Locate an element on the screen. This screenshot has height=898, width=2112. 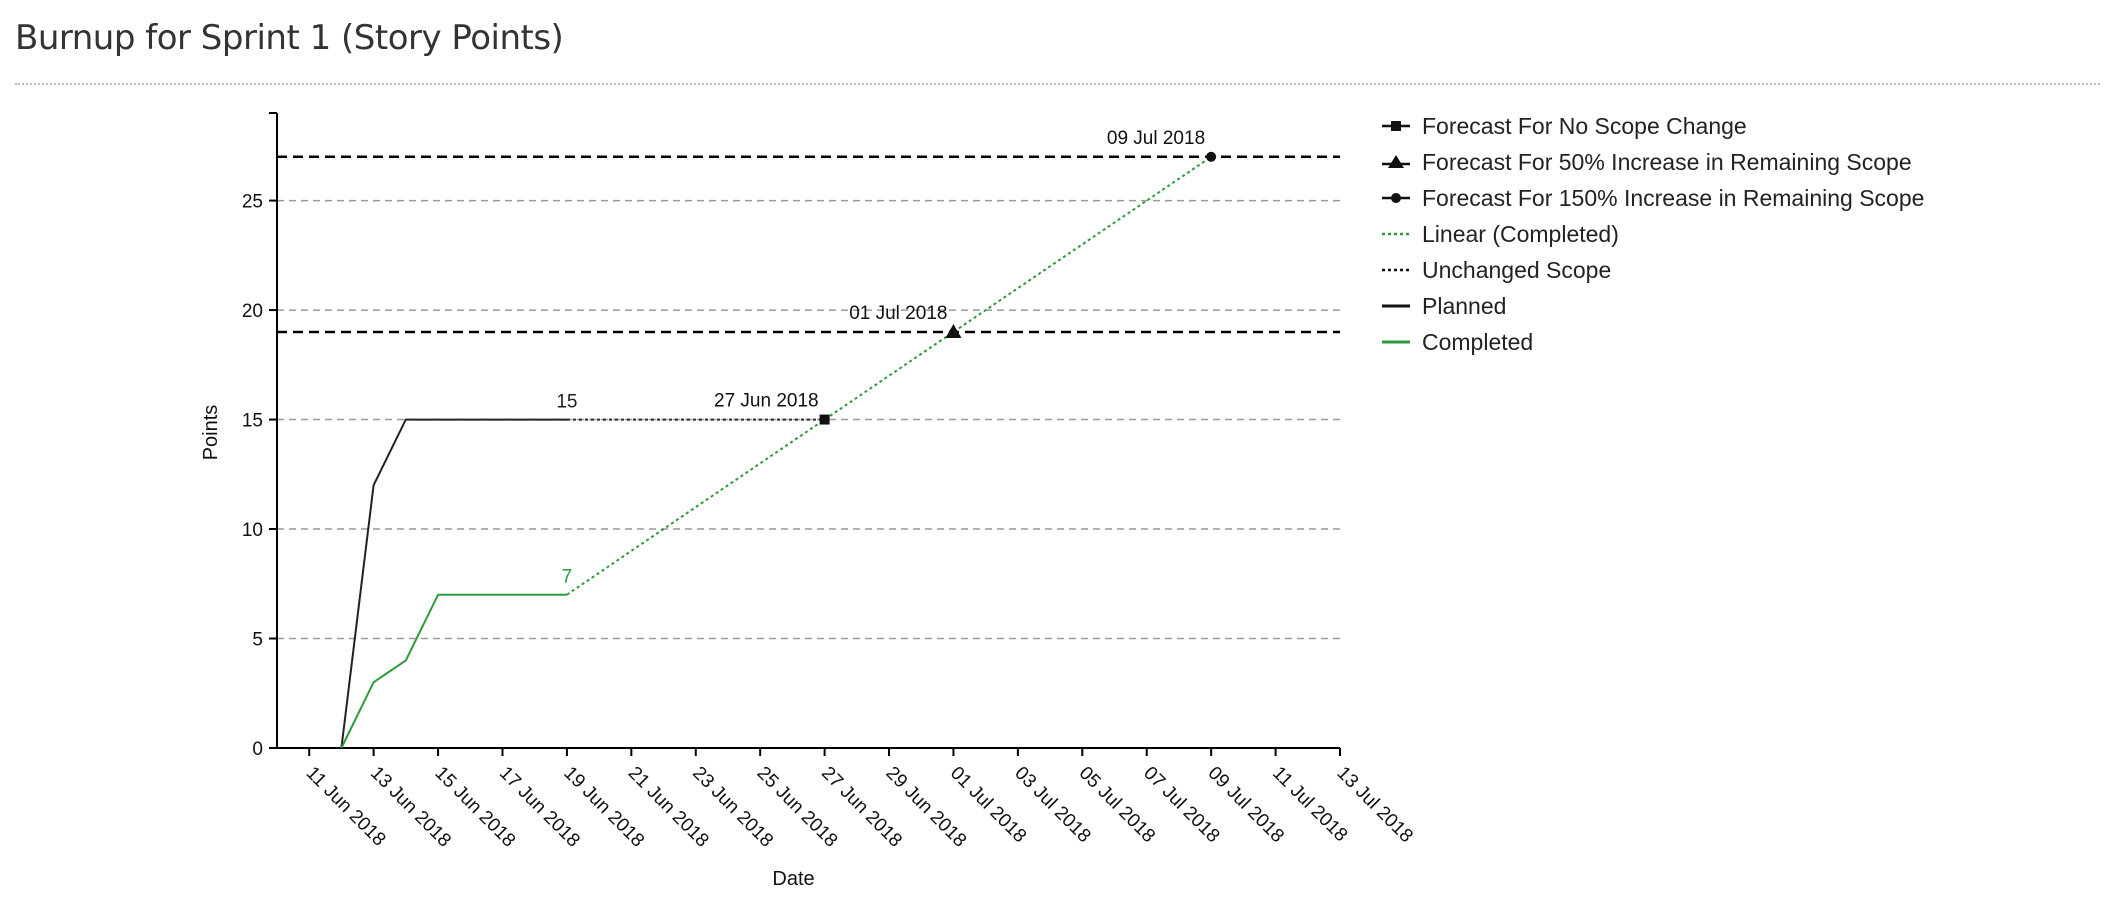
y-tick-label: 15 is located at coordinates (252, 421).